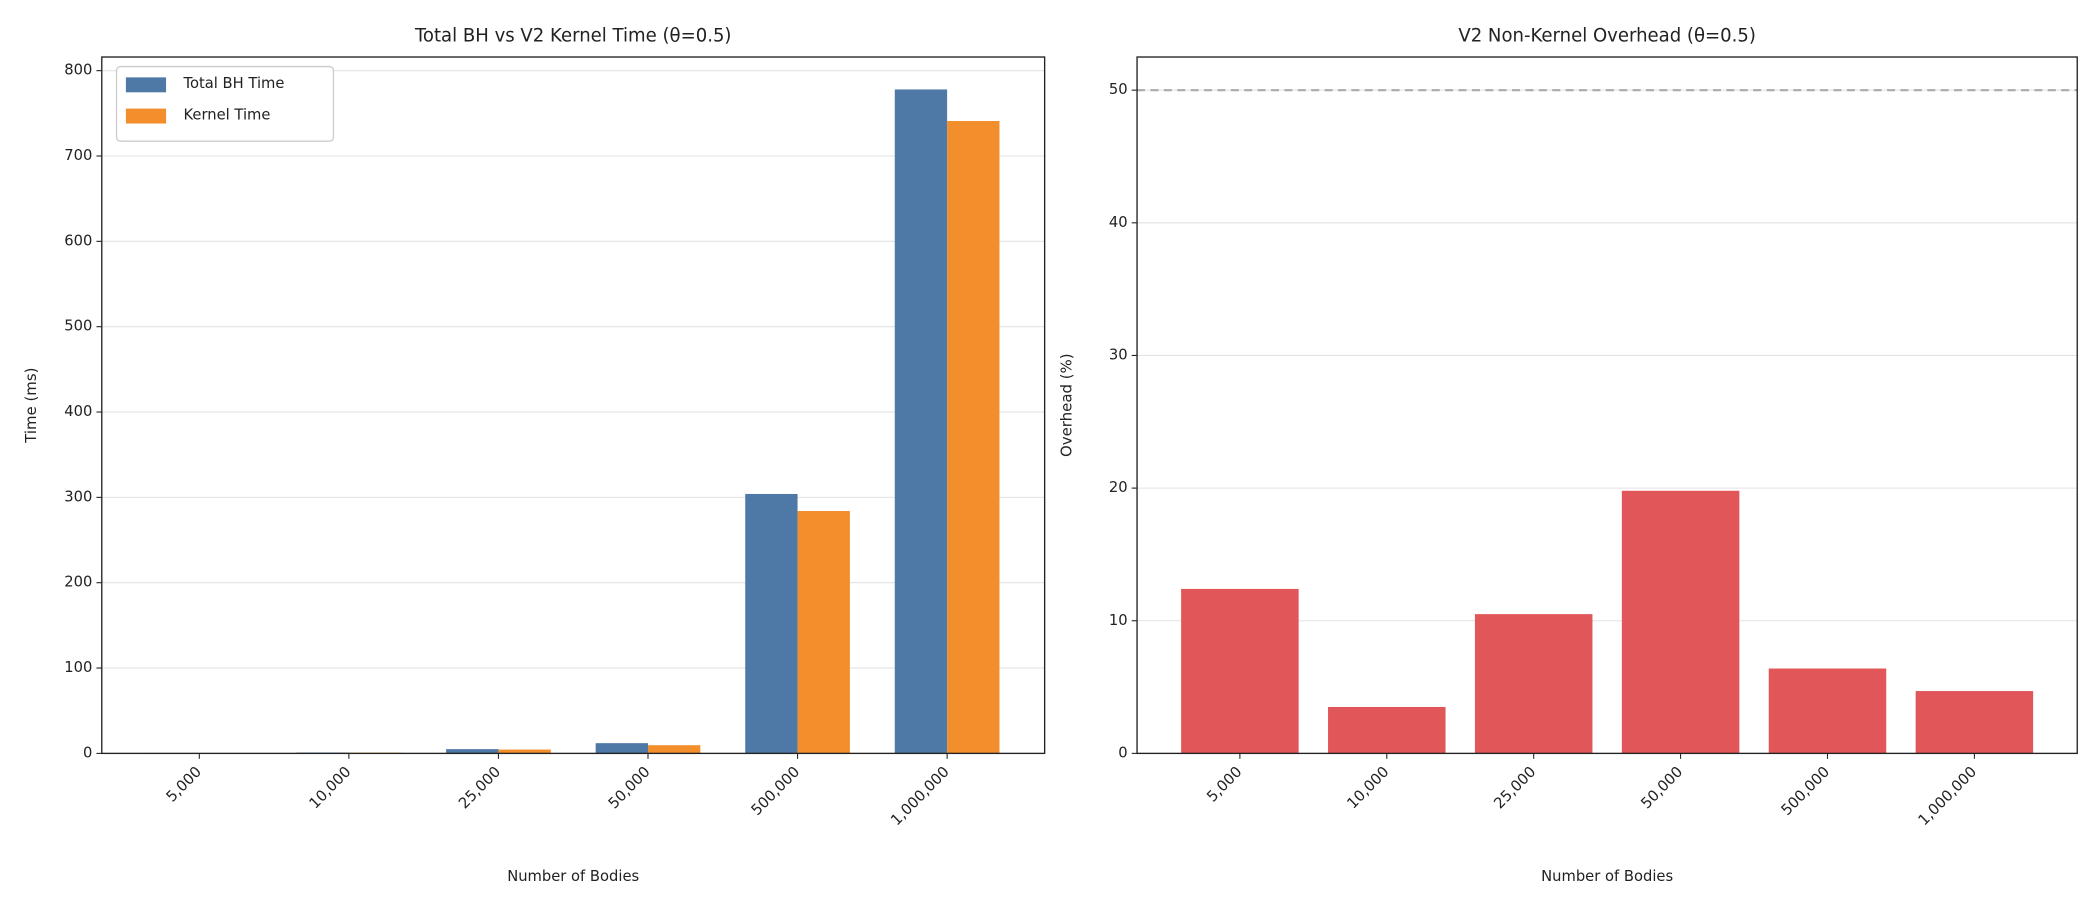  What do you see at coordinates (78, 155) in the screenshot?
I see `y-tick-label: 700` at bounding box center [78, 155].